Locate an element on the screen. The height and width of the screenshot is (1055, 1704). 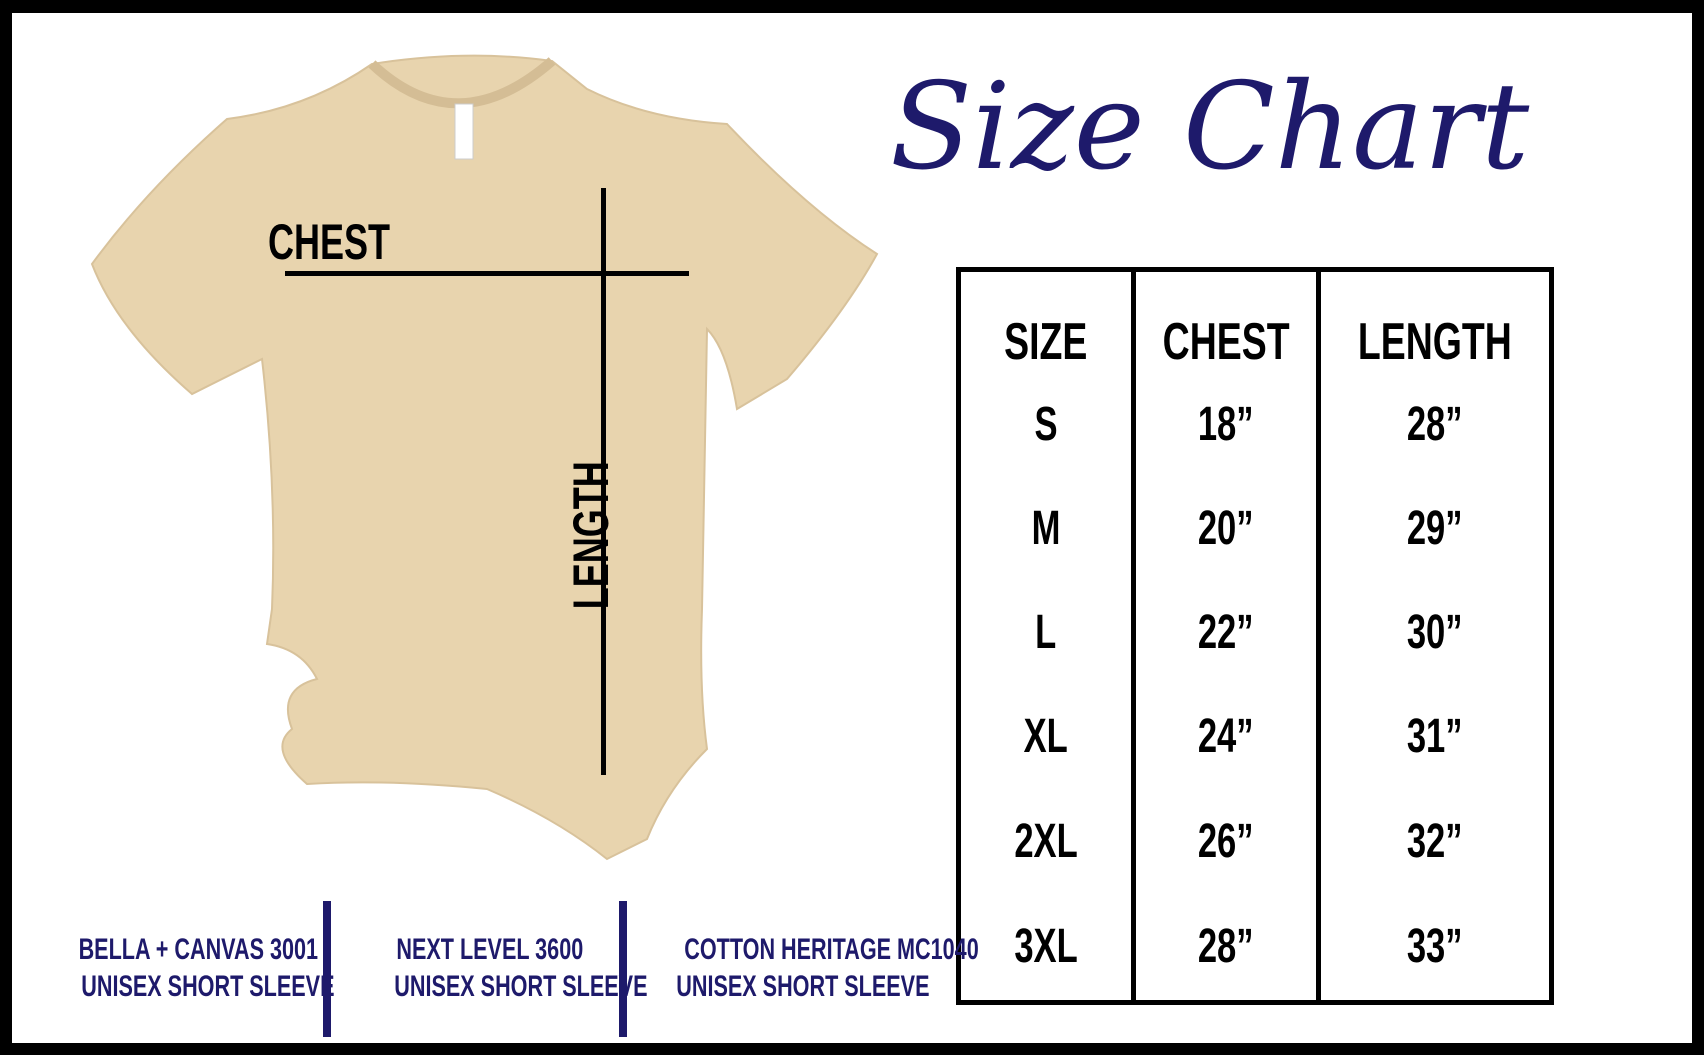
length-cell: 30” is located at coordinates (1435, 632).